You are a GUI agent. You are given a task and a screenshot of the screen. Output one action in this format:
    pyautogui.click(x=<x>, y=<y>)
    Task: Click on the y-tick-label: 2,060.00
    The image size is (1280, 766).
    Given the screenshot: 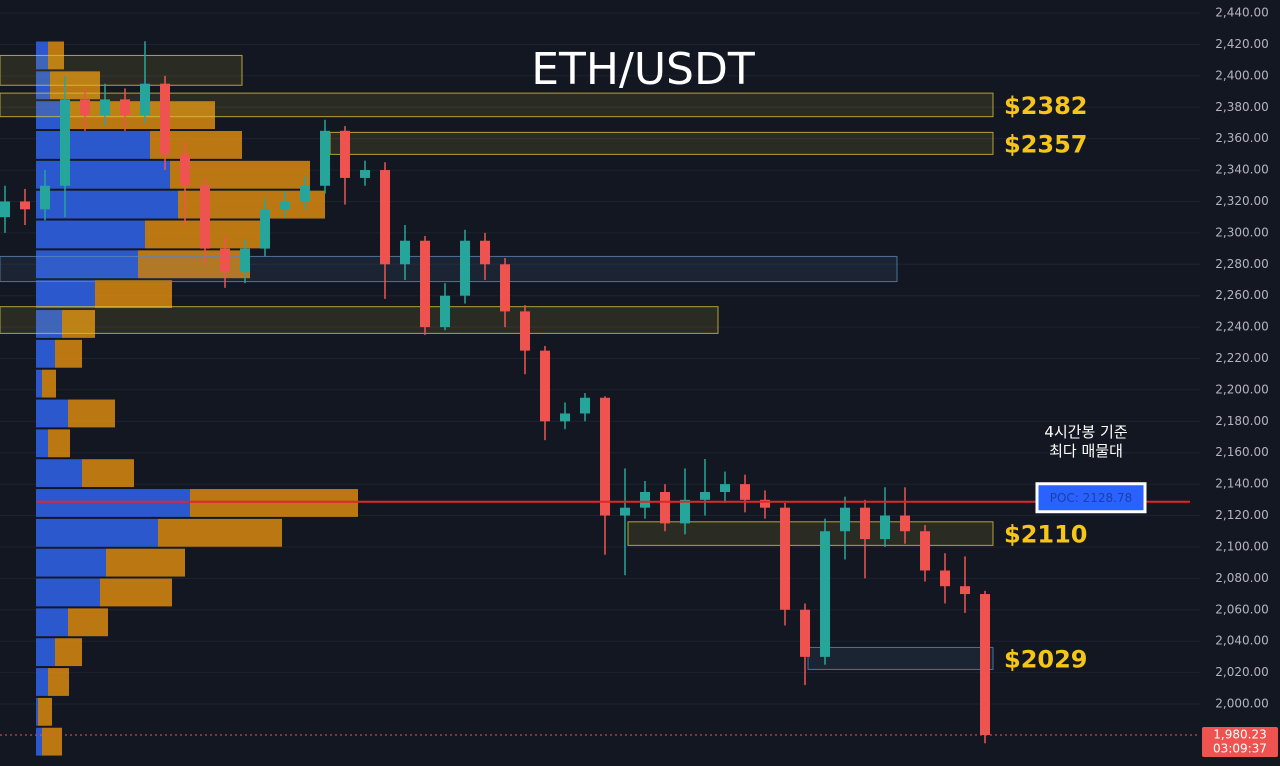 What is the action you would take?
    pyautogui.click(x=1241, y=609)
    